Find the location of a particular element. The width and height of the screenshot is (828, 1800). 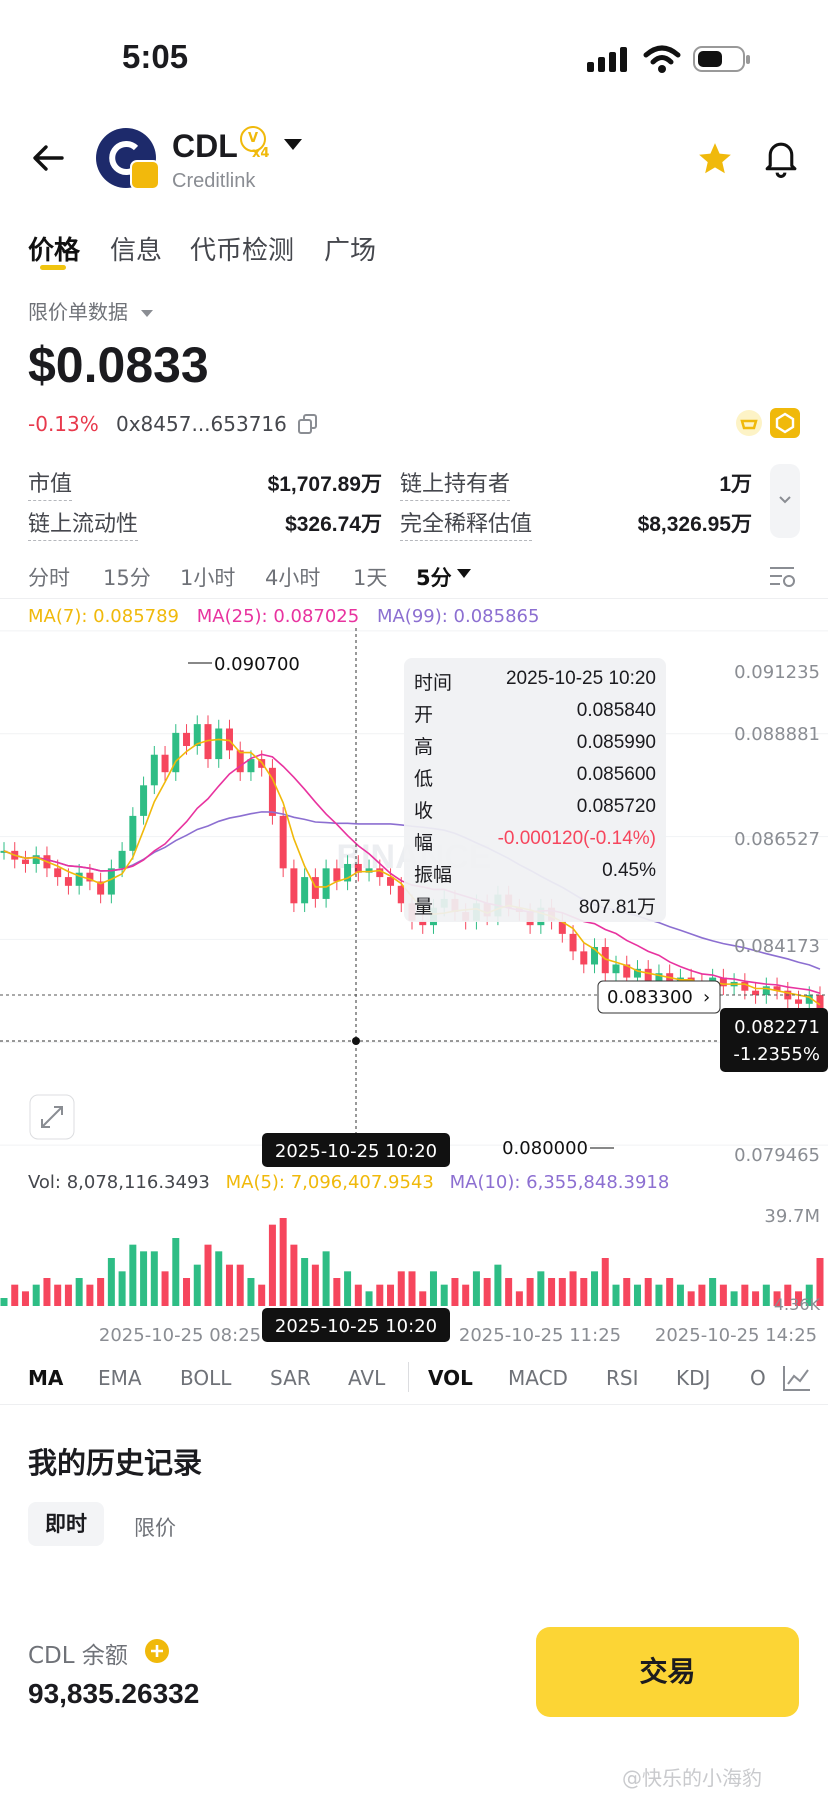

contract-address: 0x8457...653716 is located at coordinates (201, 424).